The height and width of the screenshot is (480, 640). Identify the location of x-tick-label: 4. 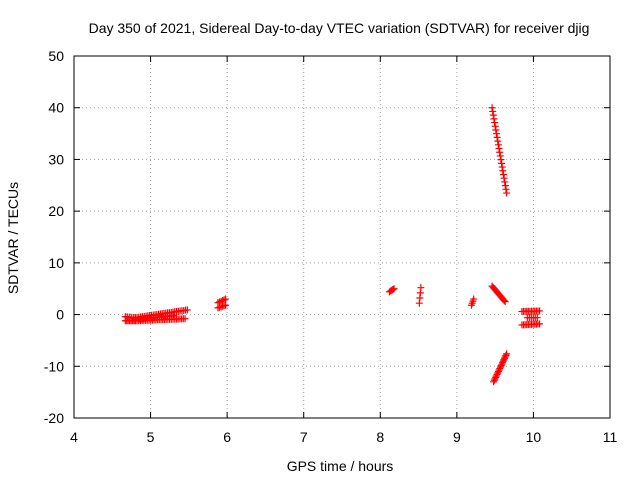
(74, 437).